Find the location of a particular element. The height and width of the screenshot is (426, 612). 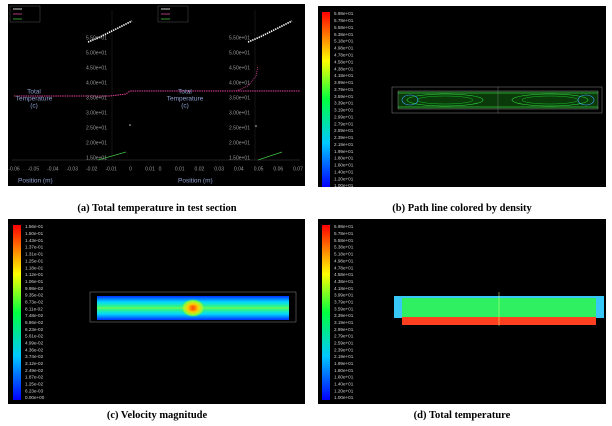

x-tick-label: -0.01 is located at coordinates (111, 169).